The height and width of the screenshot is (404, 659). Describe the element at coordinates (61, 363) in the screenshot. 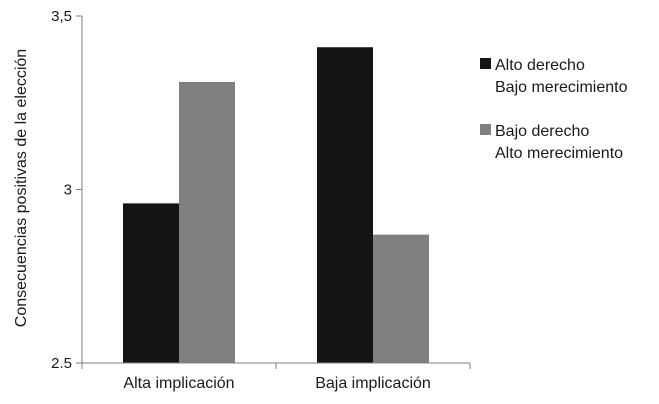

I see `y-tick-label: 2.5` at that location.